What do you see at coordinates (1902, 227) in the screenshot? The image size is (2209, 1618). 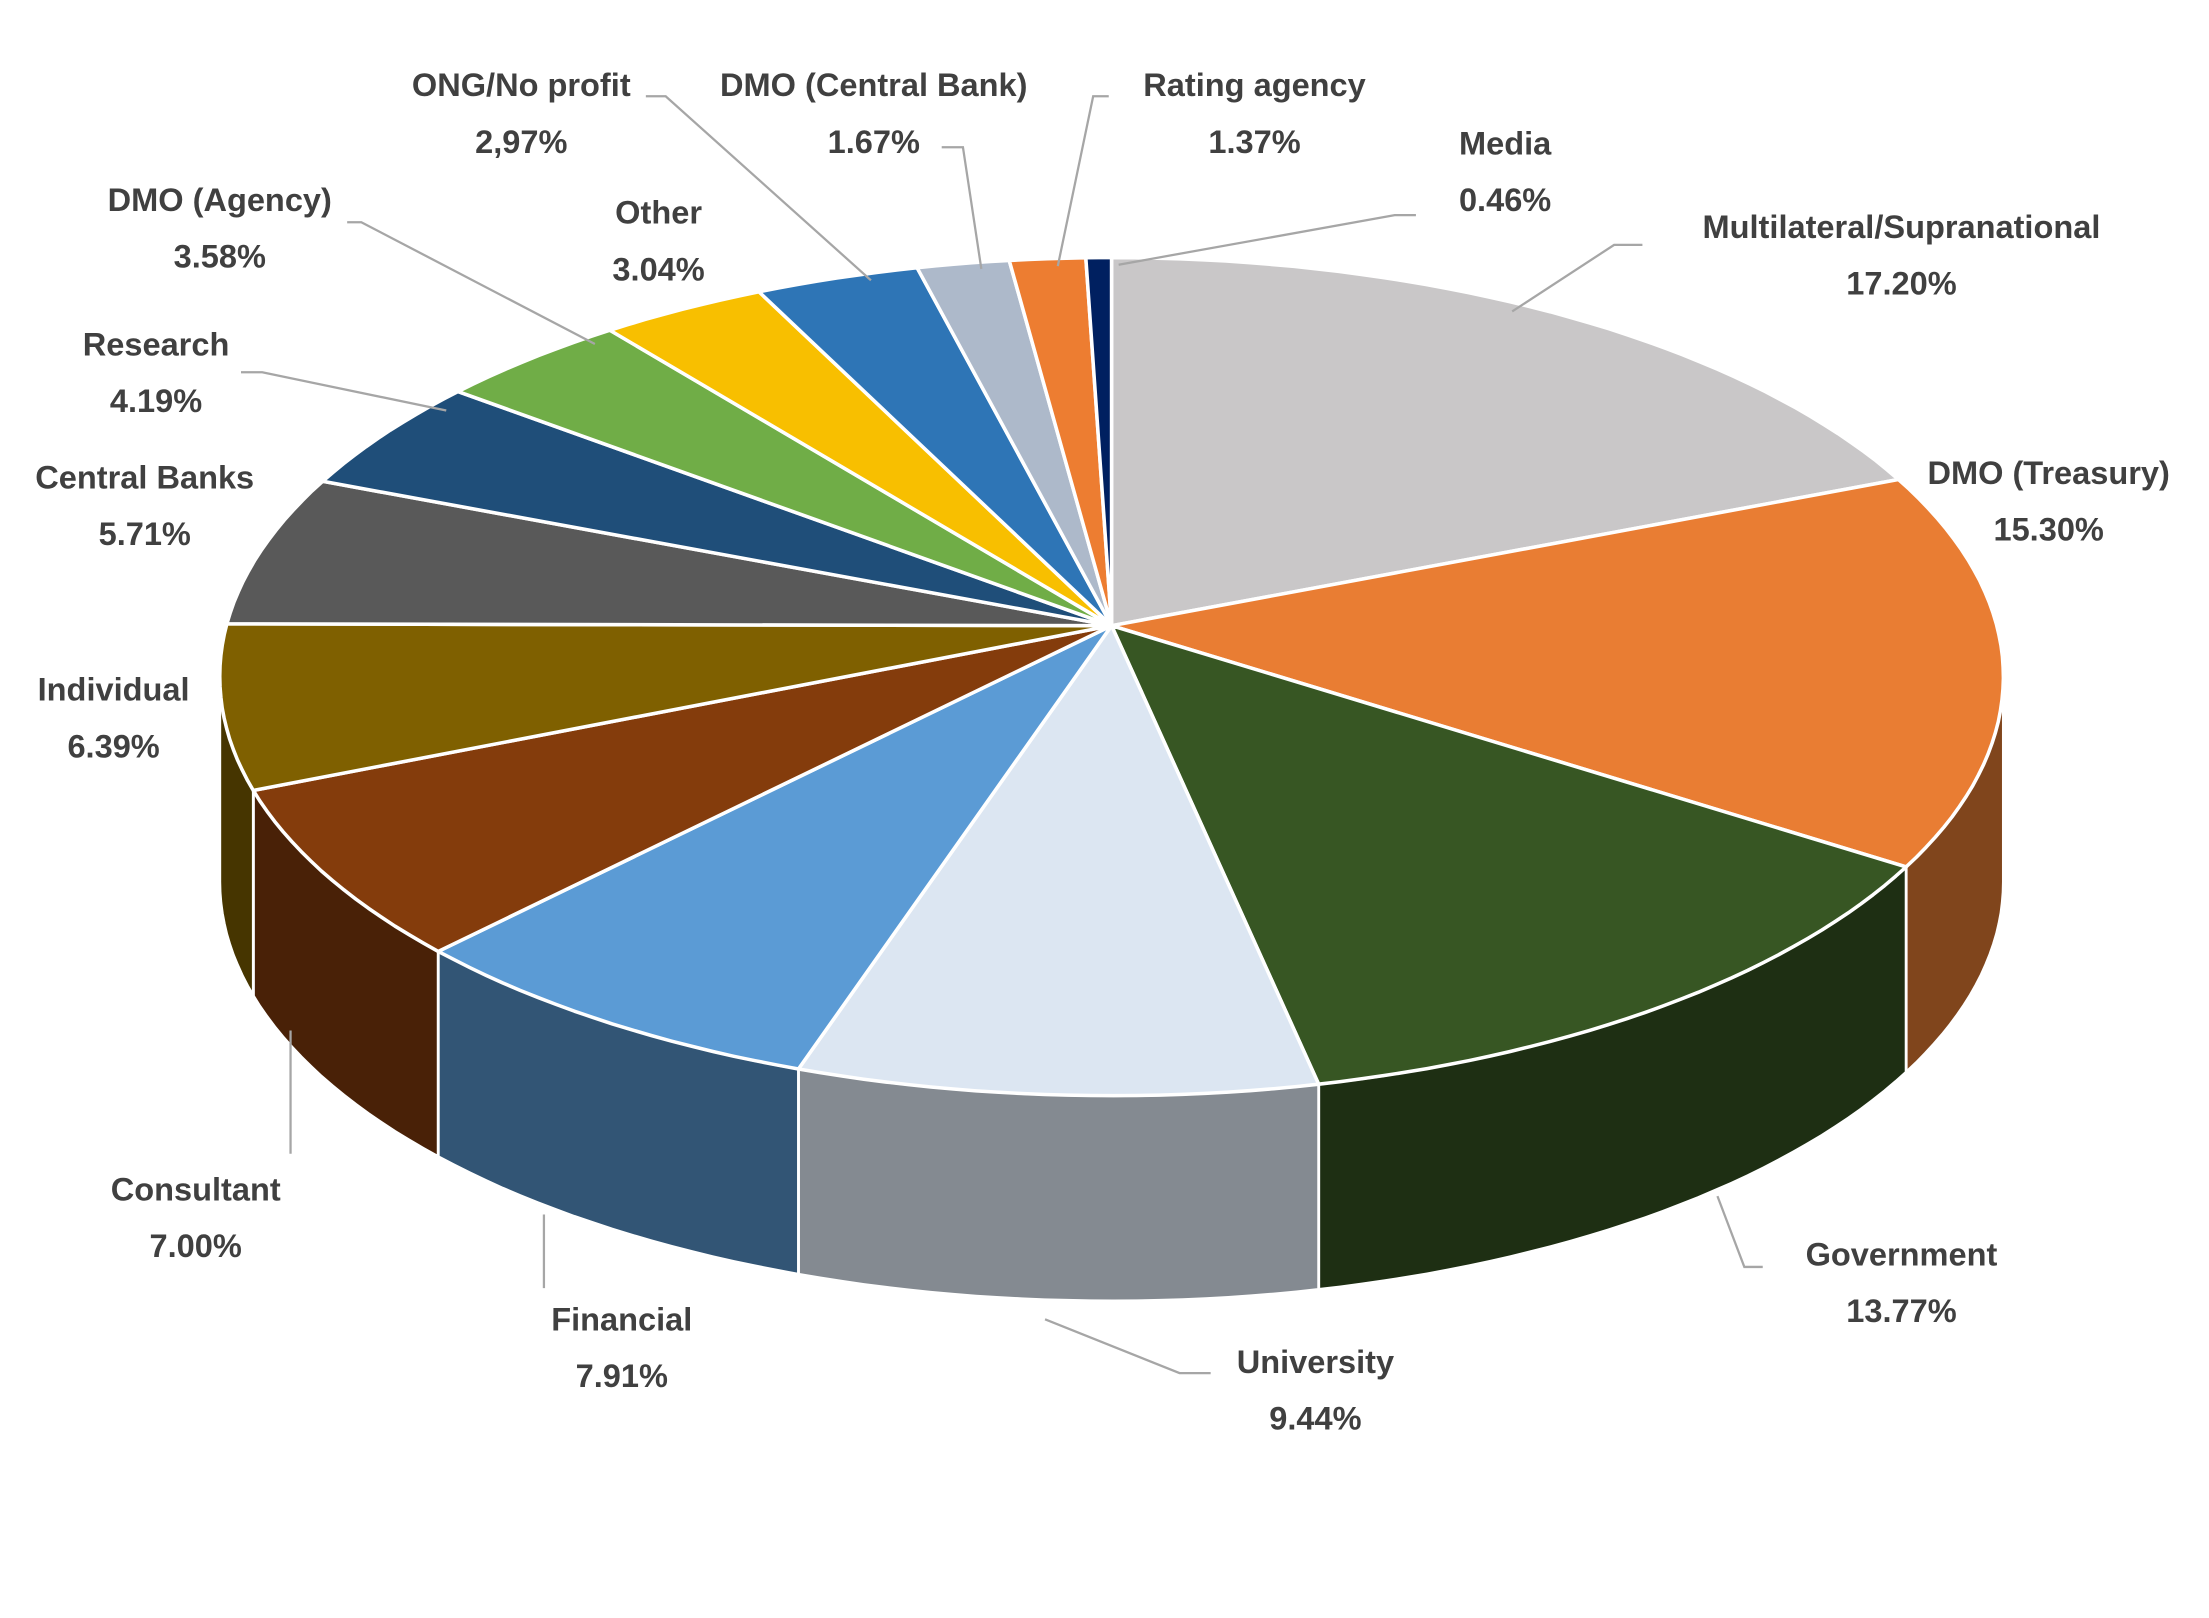 I see `slice-label-multilateral-supranational: Multilateral/Supranational` at bounding box center [1902, 227].